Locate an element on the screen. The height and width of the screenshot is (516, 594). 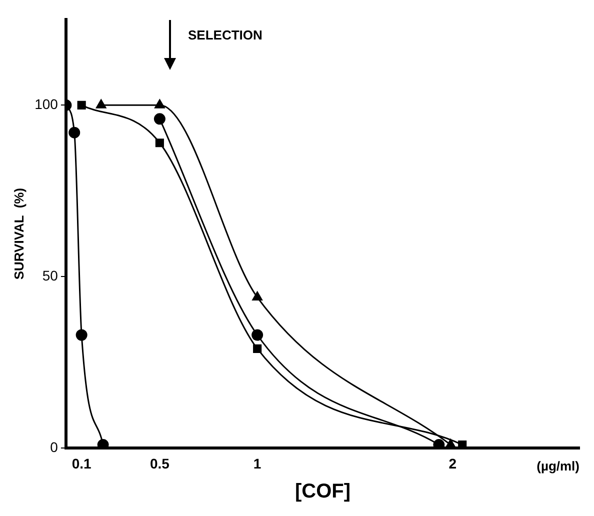
y-tick-label: 50 is located at coordinates (50, 276).